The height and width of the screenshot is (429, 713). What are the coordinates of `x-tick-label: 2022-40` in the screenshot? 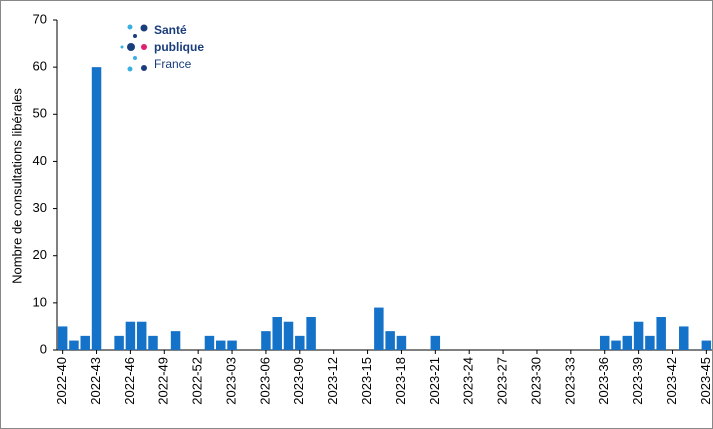 It's located at (61, 381).